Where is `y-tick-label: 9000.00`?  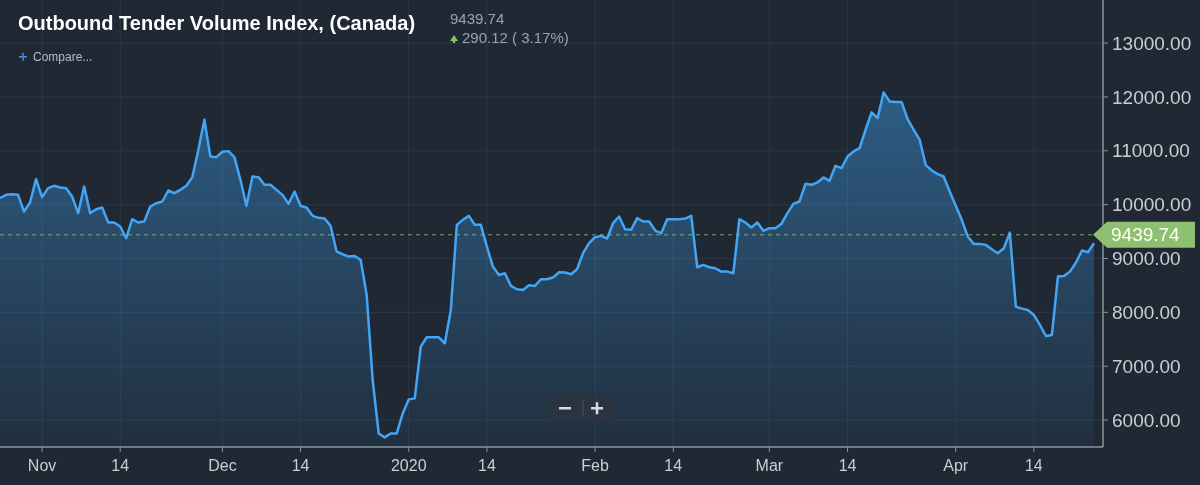
y-tick-label: 9000.00 is located at coordinates (1146, 259).